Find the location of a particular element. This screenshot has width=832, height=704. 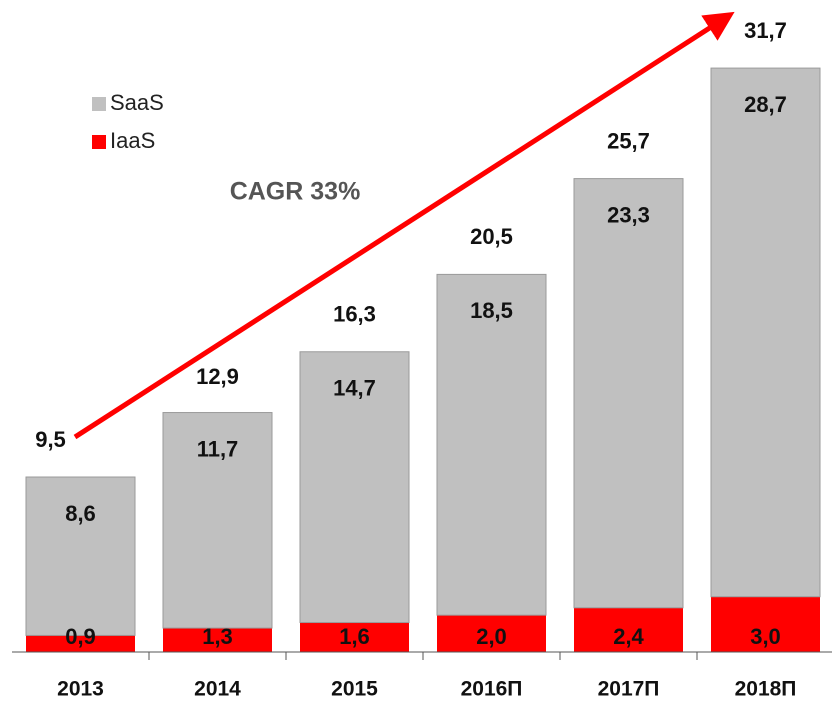

value-label: 1,3 is located at coordinates (217, 636).